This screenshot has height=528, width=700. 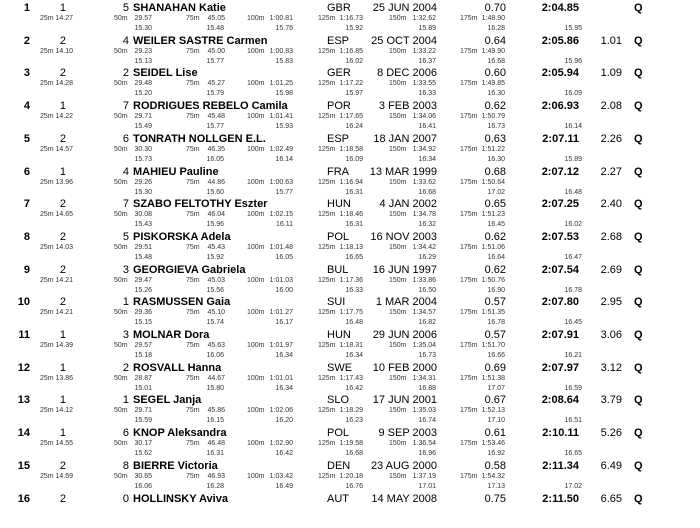 I want to click on split-time: 29.48, so click(x=143, y=84).